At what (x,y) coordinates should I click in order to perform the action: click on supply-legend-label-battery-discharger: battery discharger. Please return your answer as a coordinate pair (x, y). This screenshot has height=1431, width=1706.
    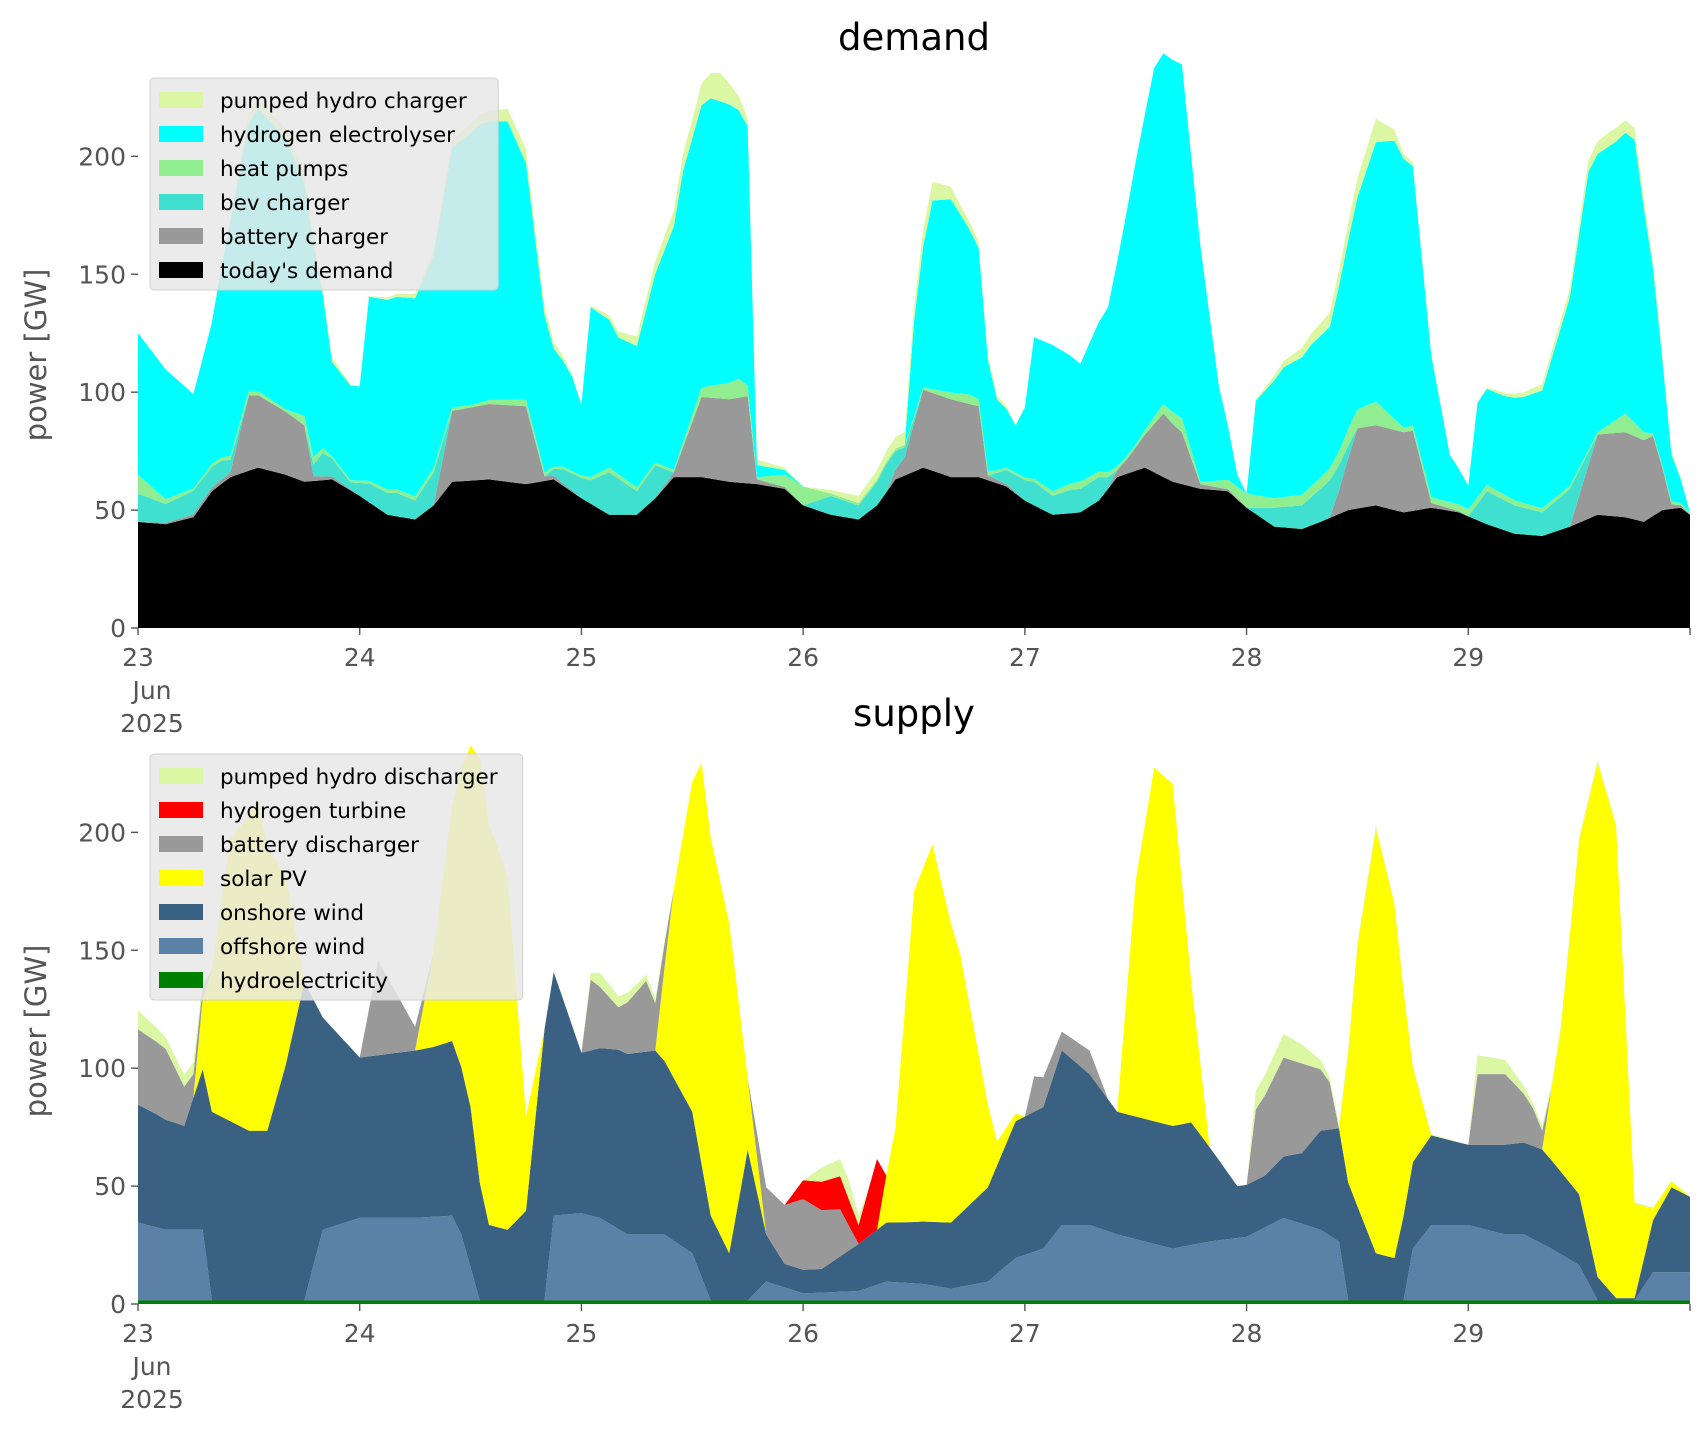
    Looking at the image, I should click on (319, 845).